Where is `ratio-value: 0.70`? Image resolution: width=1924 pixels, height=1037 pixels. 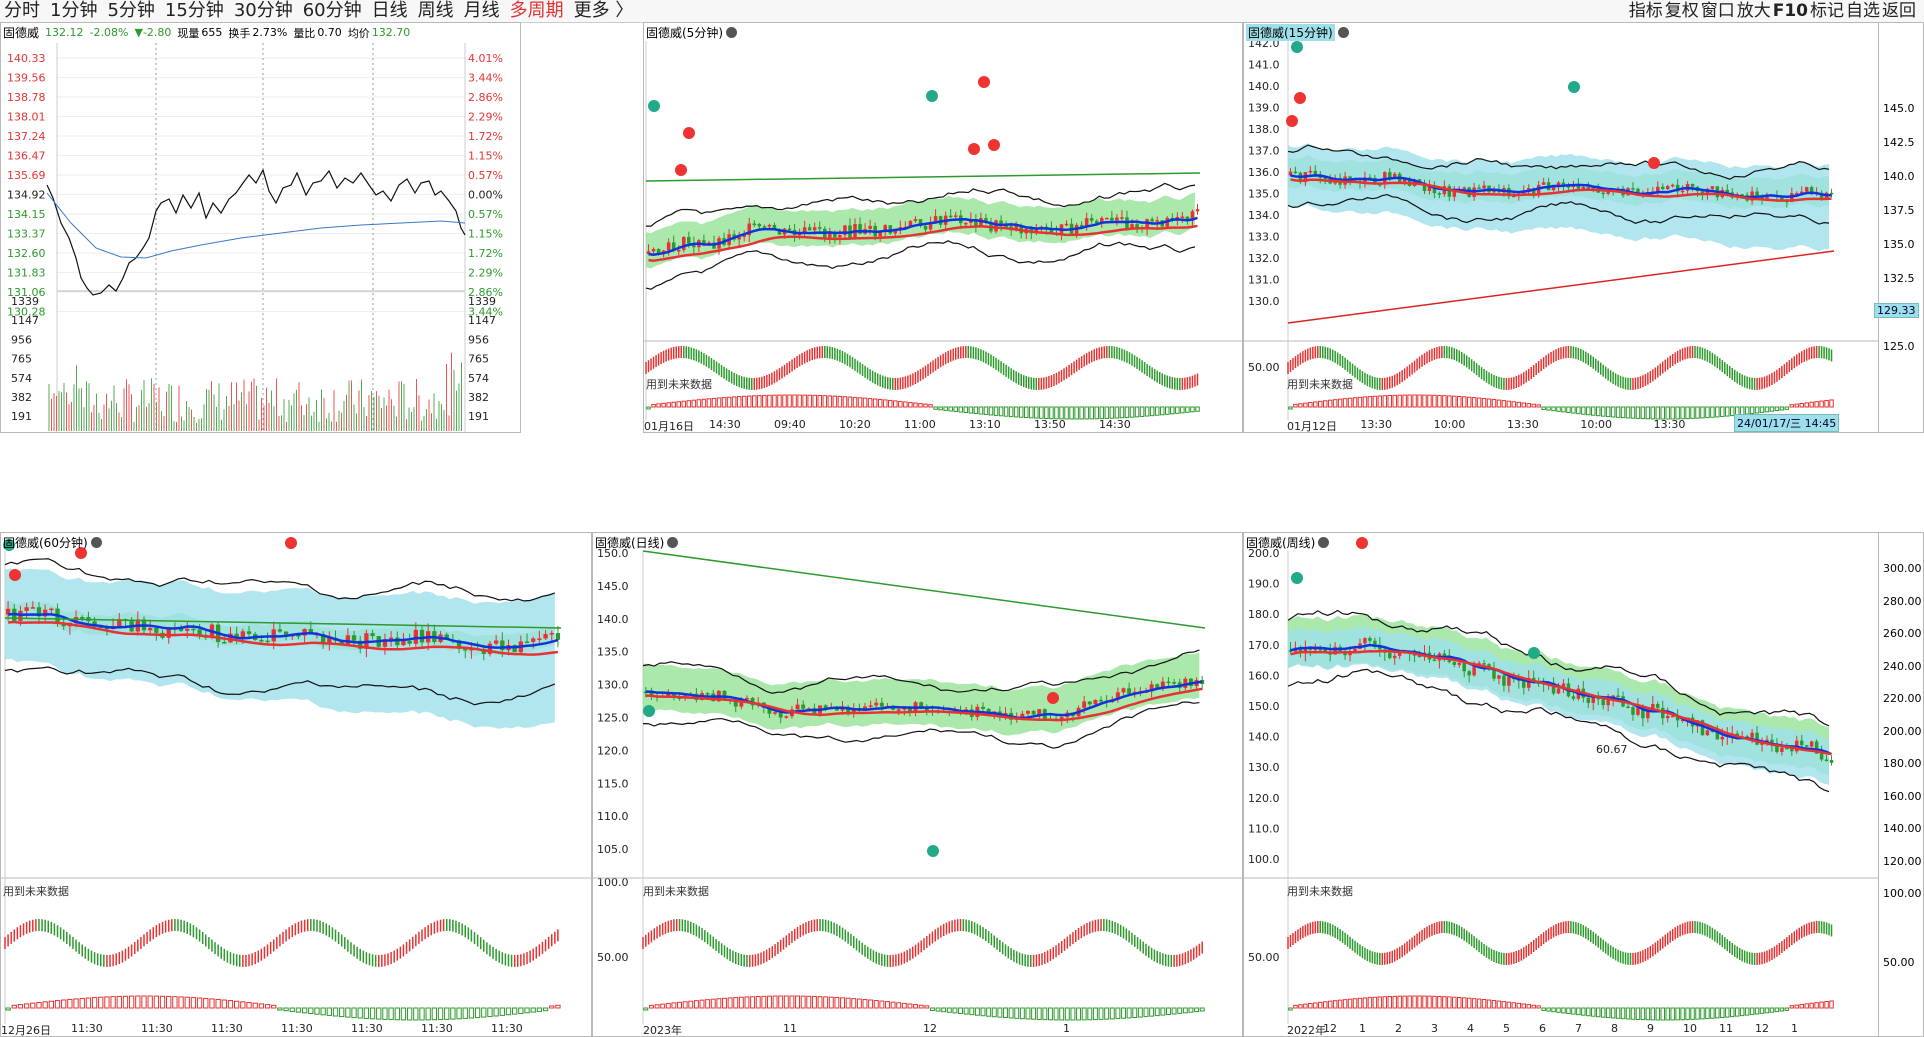 ratio-value: 0.70 is located at coordinates (329, 32).